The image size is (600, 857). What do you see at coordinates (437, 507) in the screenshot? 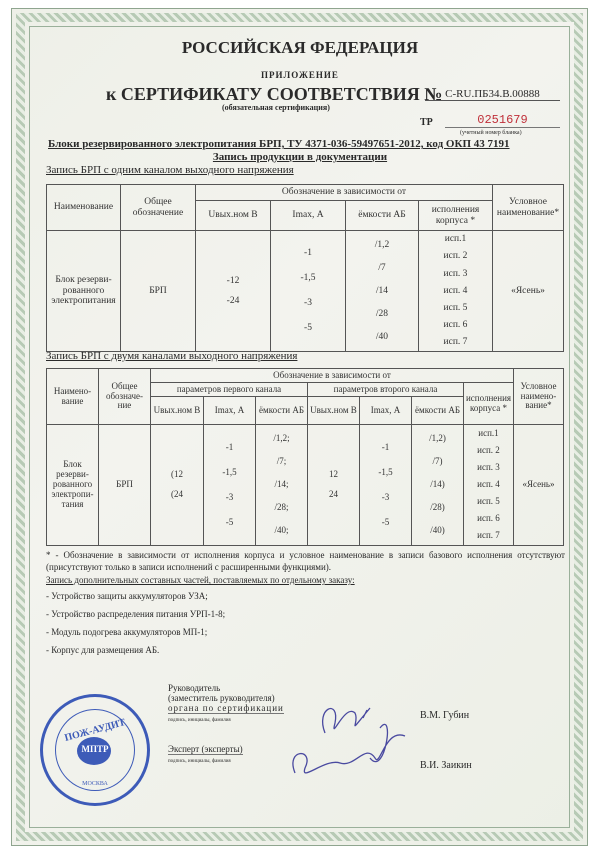
I see `cell-value: /28)` at bounding box center [437, 507].